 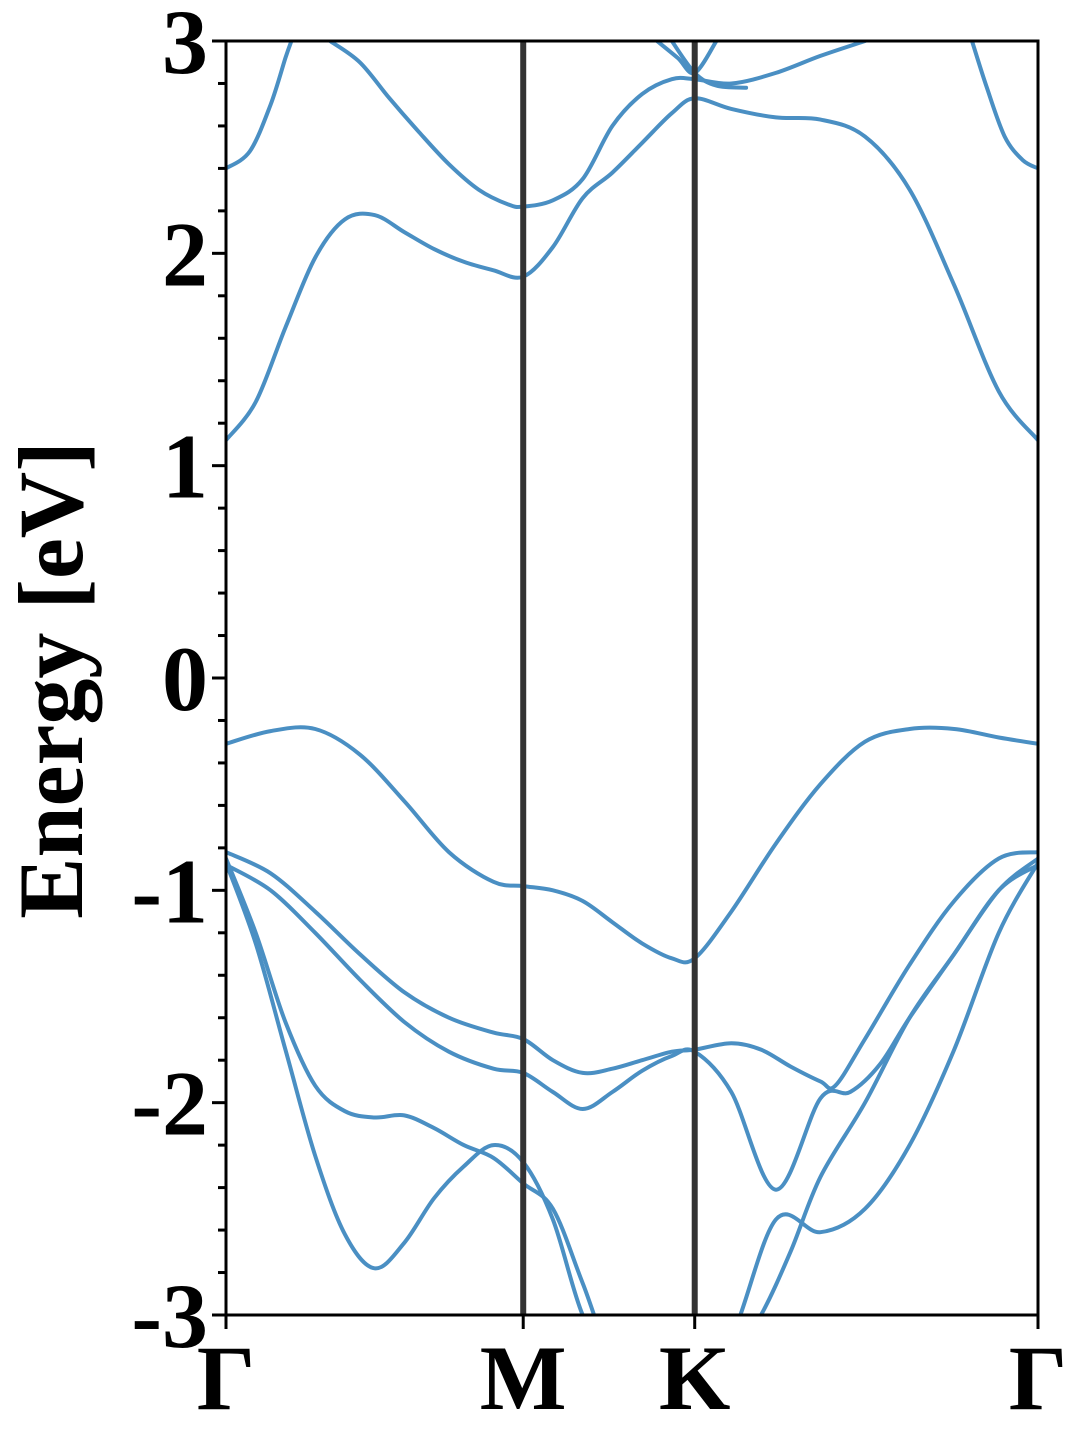 What do you see at coordinates (185, 467) in the screenshot?
I see `y-tick-label: 1` at bounding box center [185, 467].